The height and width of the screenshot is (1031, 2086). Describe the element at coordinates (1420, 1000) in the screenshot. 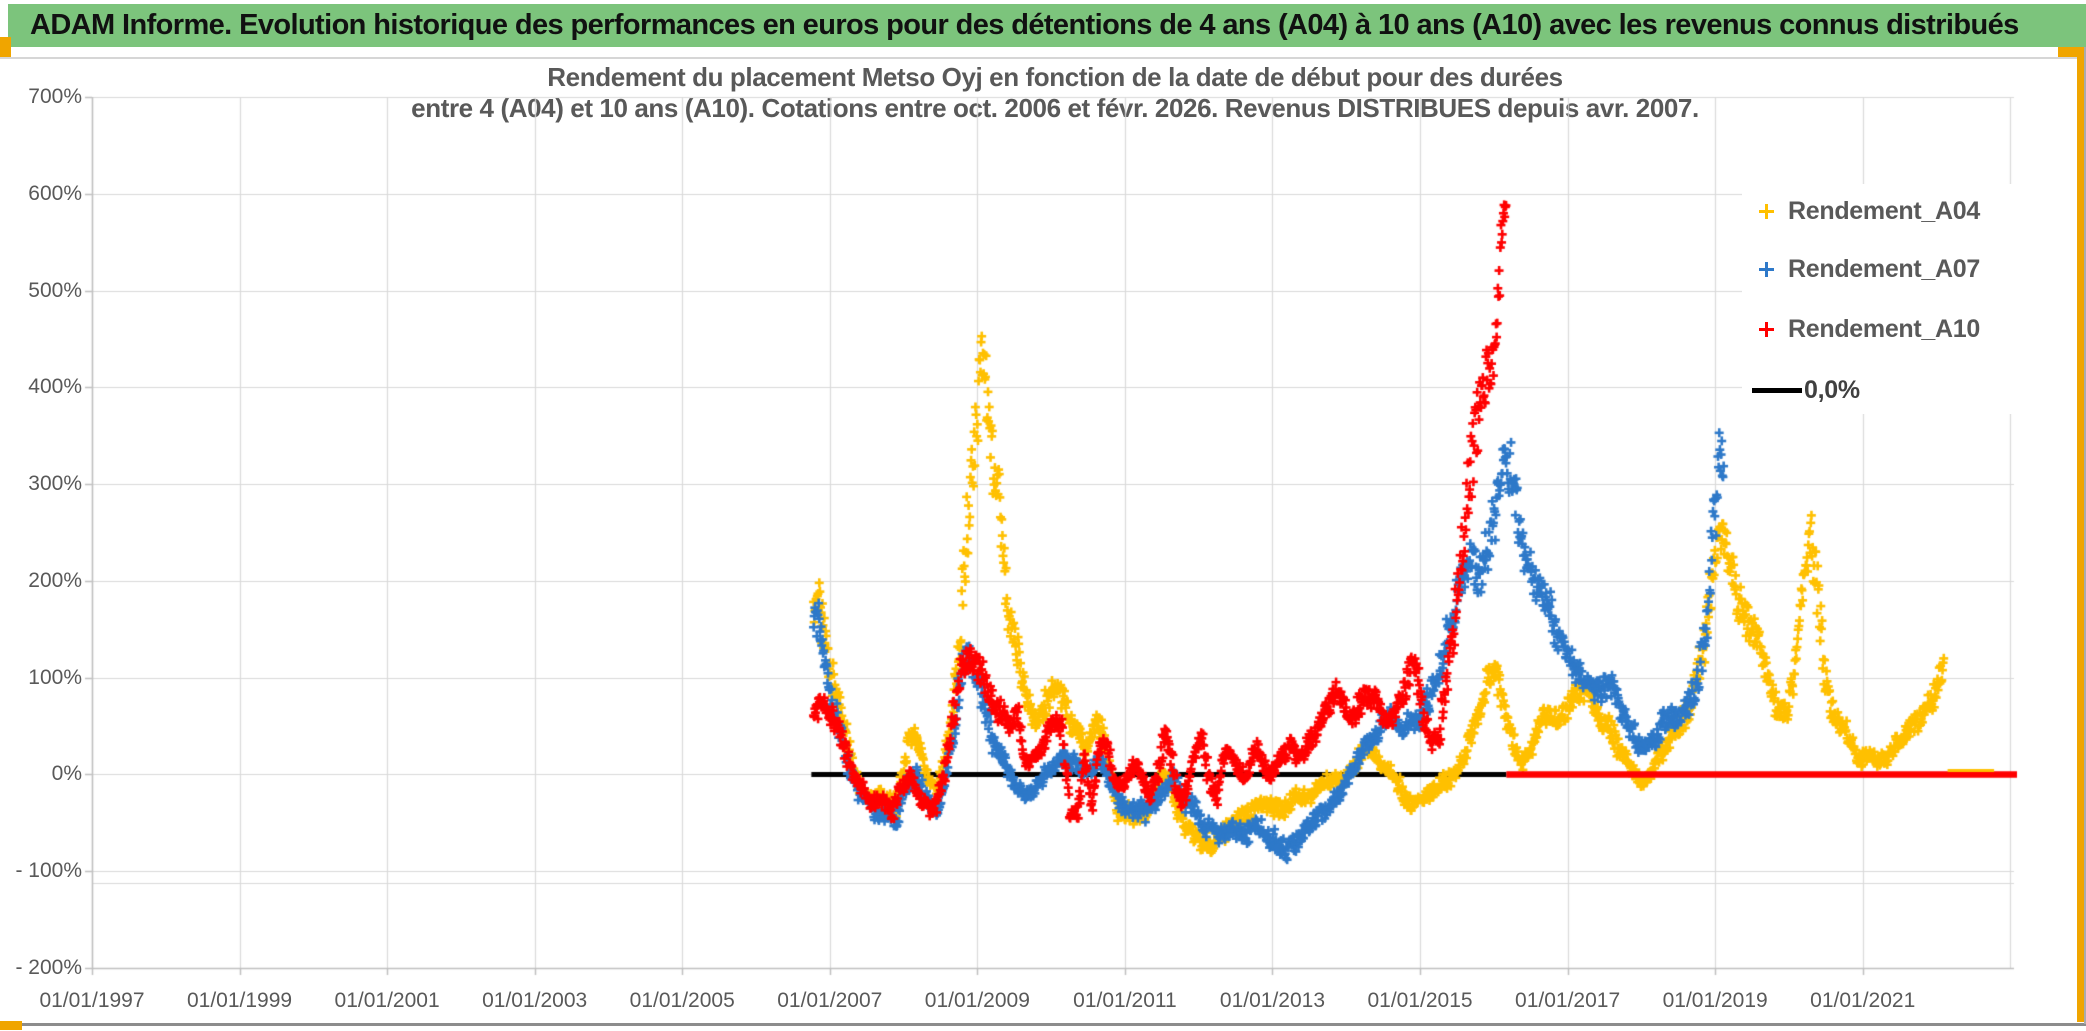

I see `x-axis-label: 01/01/2015` at that location.